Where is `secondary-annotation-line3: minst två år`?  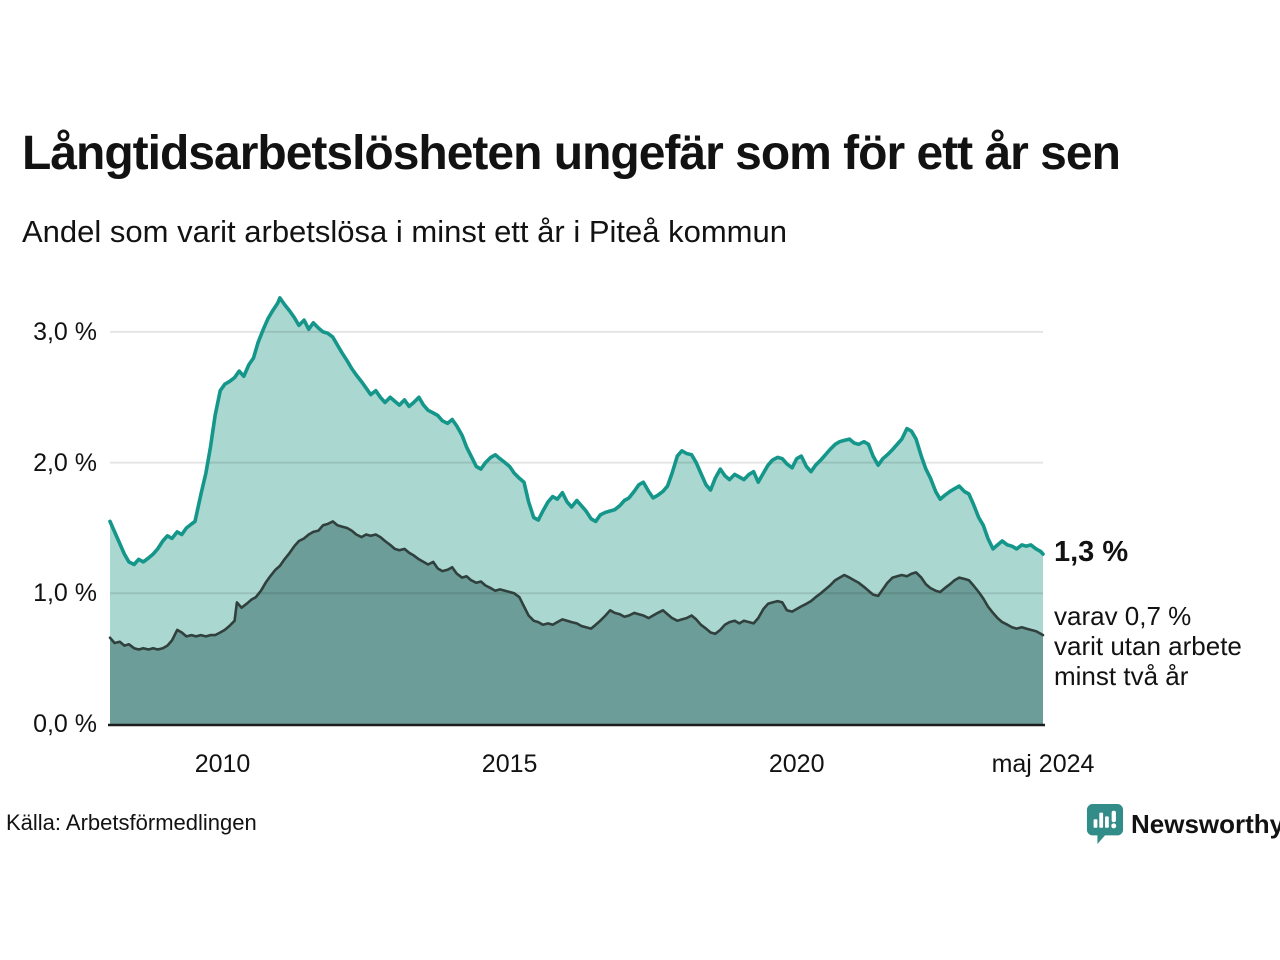
secondary-annotation-line3: minst två år is located at coordinates (1121, 676).